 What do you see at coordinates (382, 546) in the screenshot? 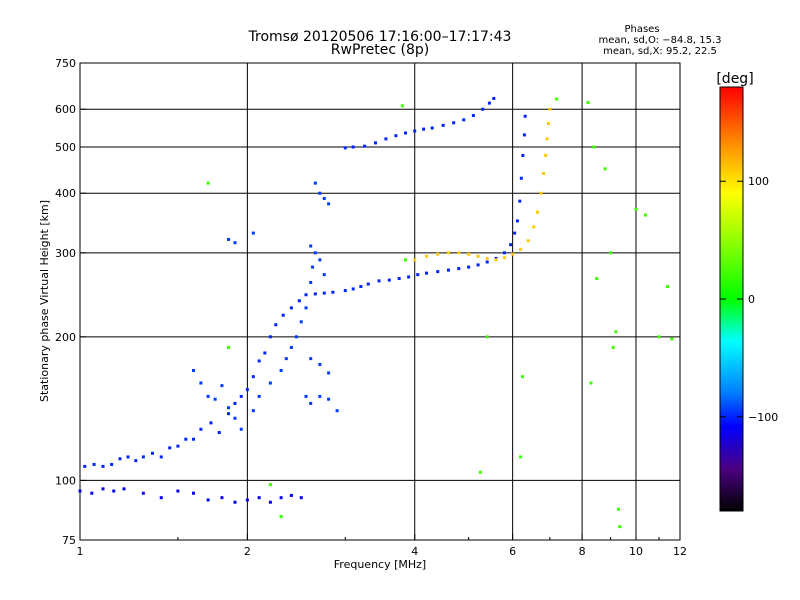
I see `x-axis-ticks: 1 2 4 6 8 10 12` at bounding box center [382, 546].